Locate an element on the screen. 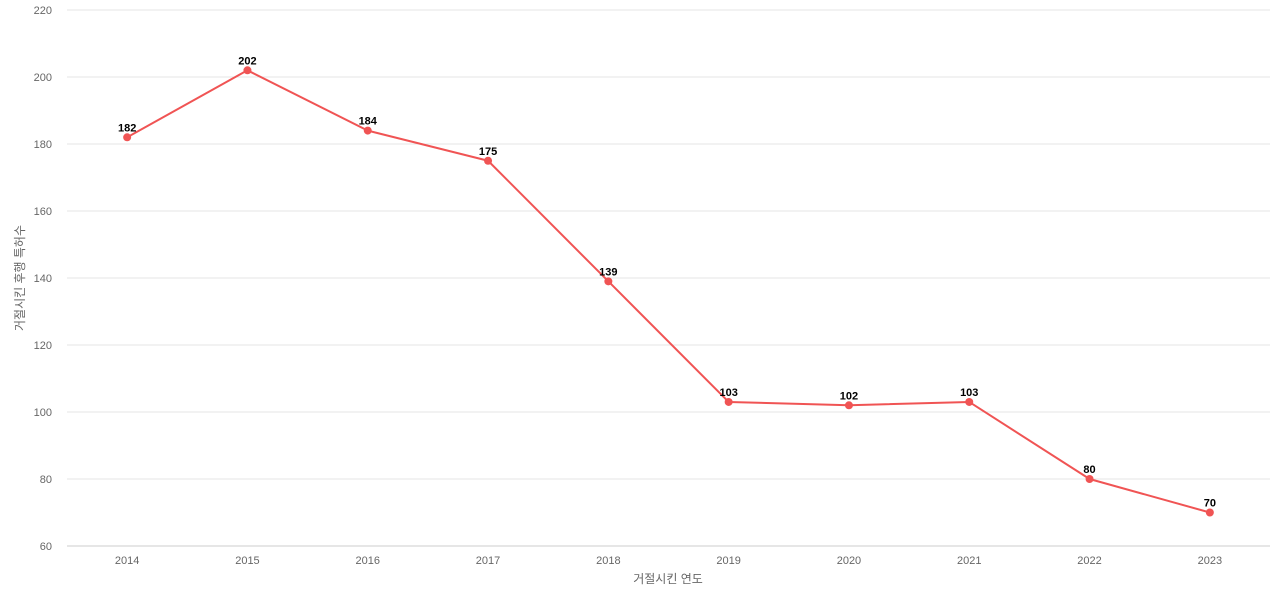 The height and width of the screenshot is (600, 1280). x-tick-label: 2020 is located at coordinates (849, 561).